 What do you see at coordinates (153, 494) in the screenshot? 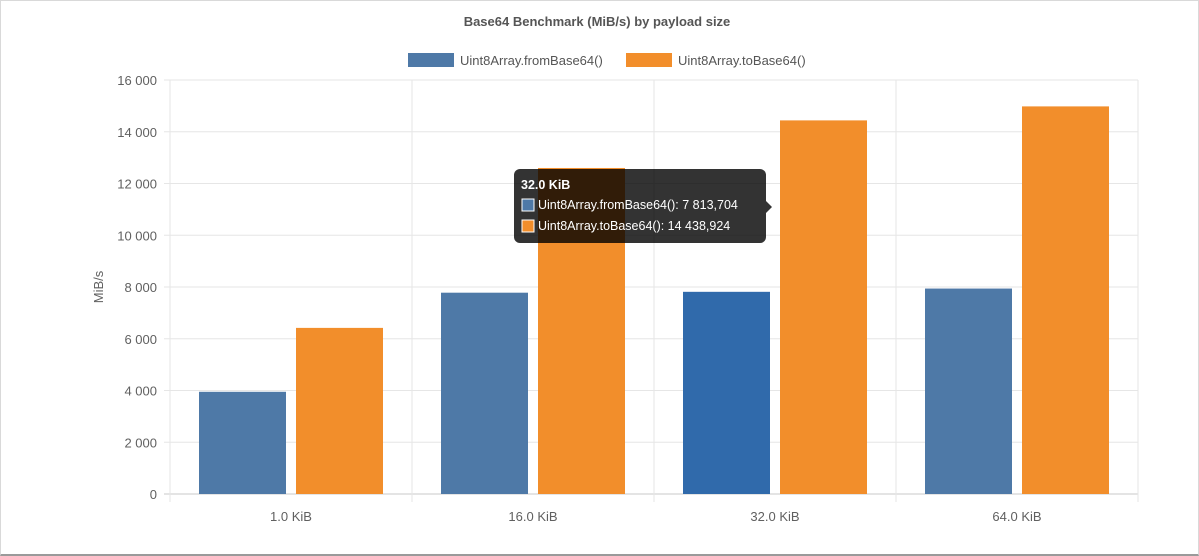
I see `y-tick-label: 0` at bounding box center [153, 494].